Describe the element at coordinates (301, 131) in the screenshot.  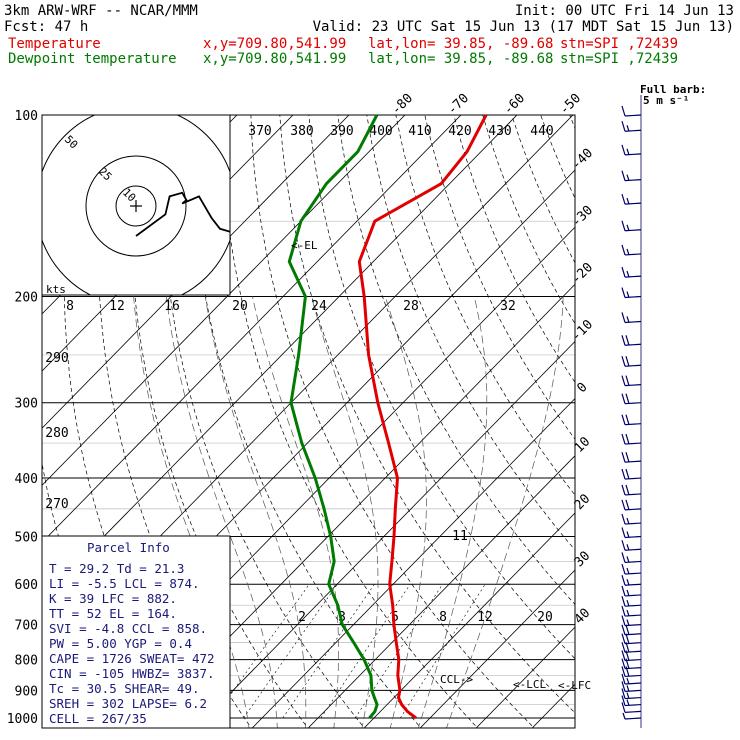
I see `theta-label: 380` at that location.